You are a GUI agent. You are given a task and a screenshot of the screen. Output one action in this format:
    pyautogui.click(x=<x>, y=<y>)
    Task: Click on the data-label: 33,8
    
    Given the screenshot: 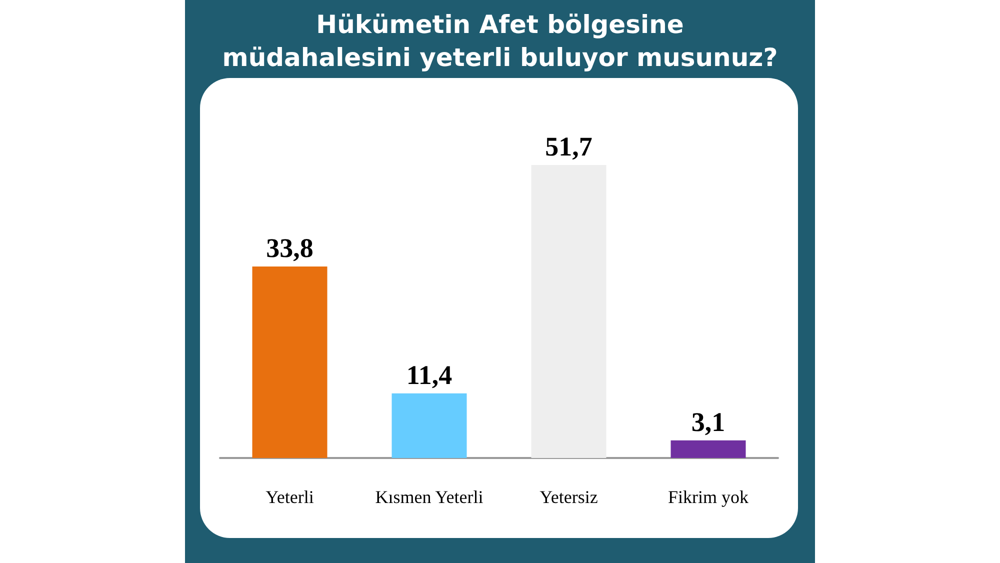 What is the action you would take?
    pyautogui.click(x=290, y=247)
    